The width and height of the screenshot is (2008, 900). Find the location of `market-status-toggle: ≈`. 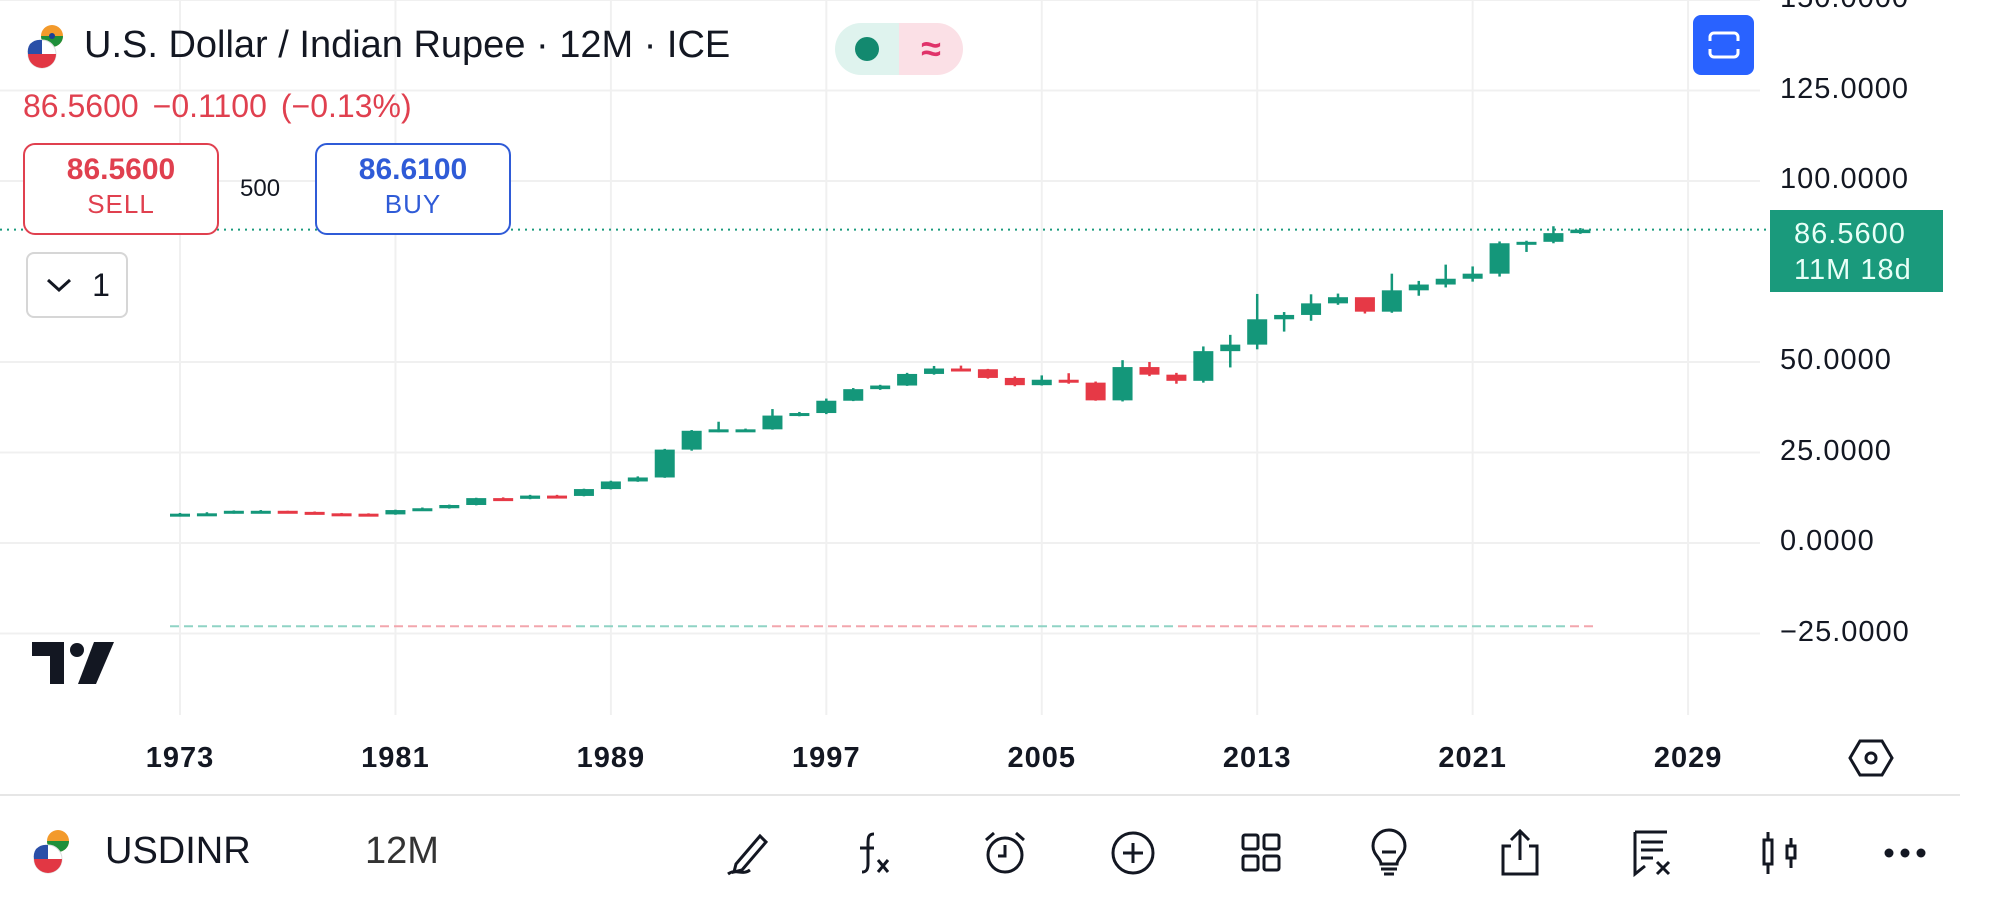

market-status-toggle: ≈ is located at coordinates (899, 49).